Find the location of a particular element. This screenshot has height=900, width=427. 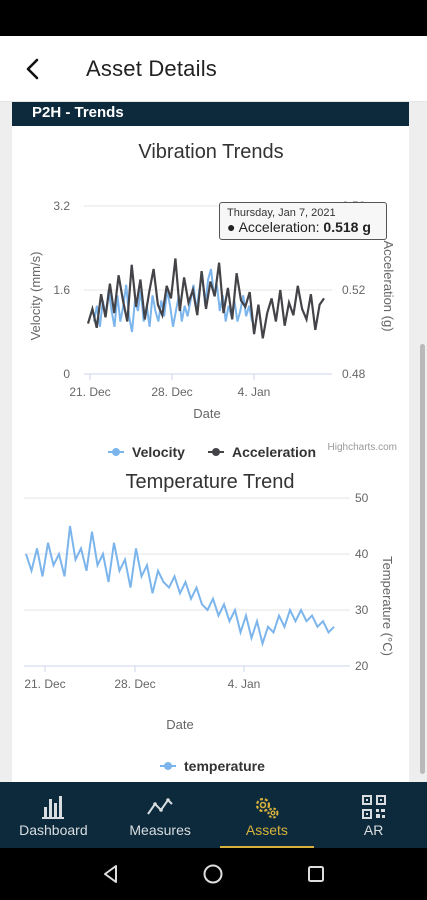

tooltip-value-row: ● Acceleration: 0.518 g is located at coordinates (299, 227).